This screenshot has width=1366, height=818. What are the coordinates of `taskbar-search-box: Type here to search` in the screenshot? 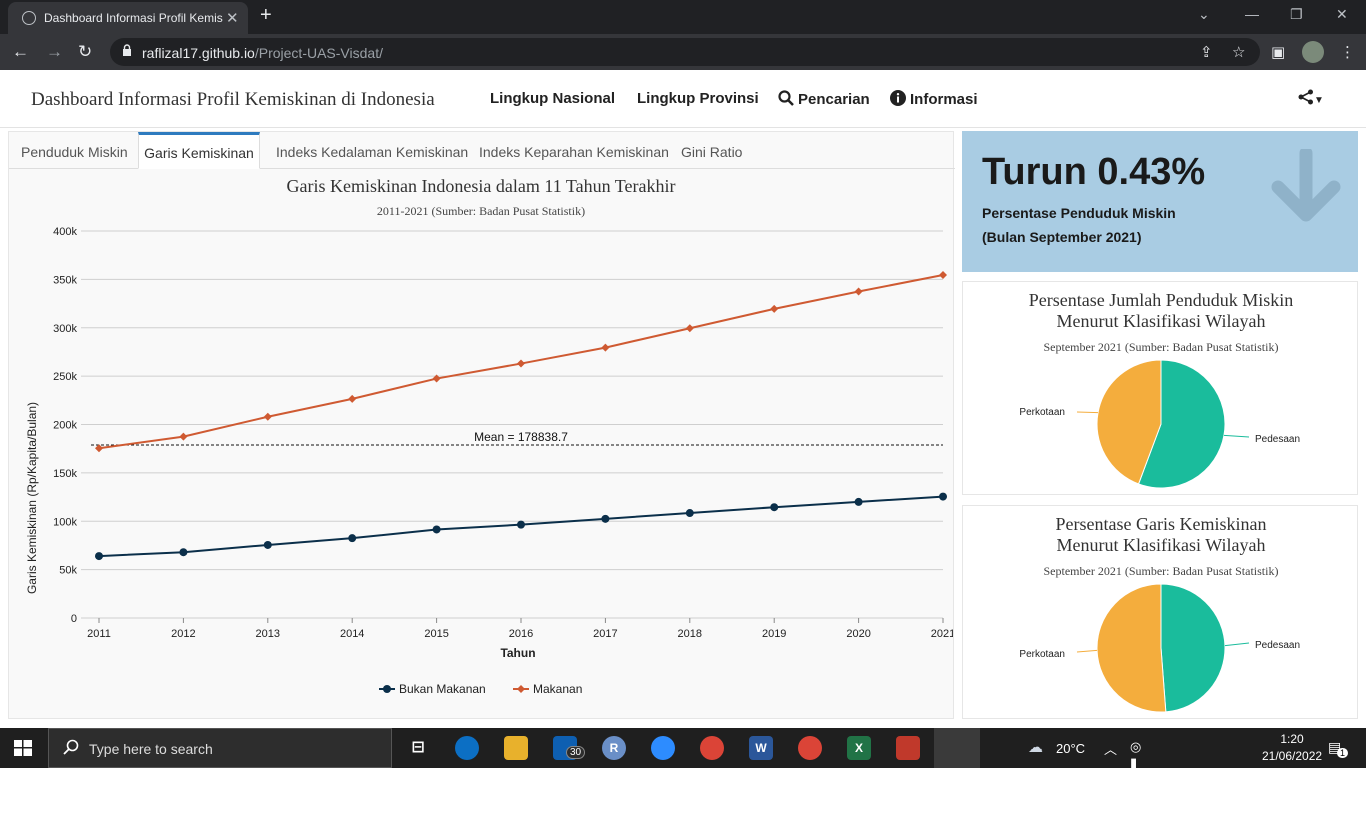 It's located at (220, 748).